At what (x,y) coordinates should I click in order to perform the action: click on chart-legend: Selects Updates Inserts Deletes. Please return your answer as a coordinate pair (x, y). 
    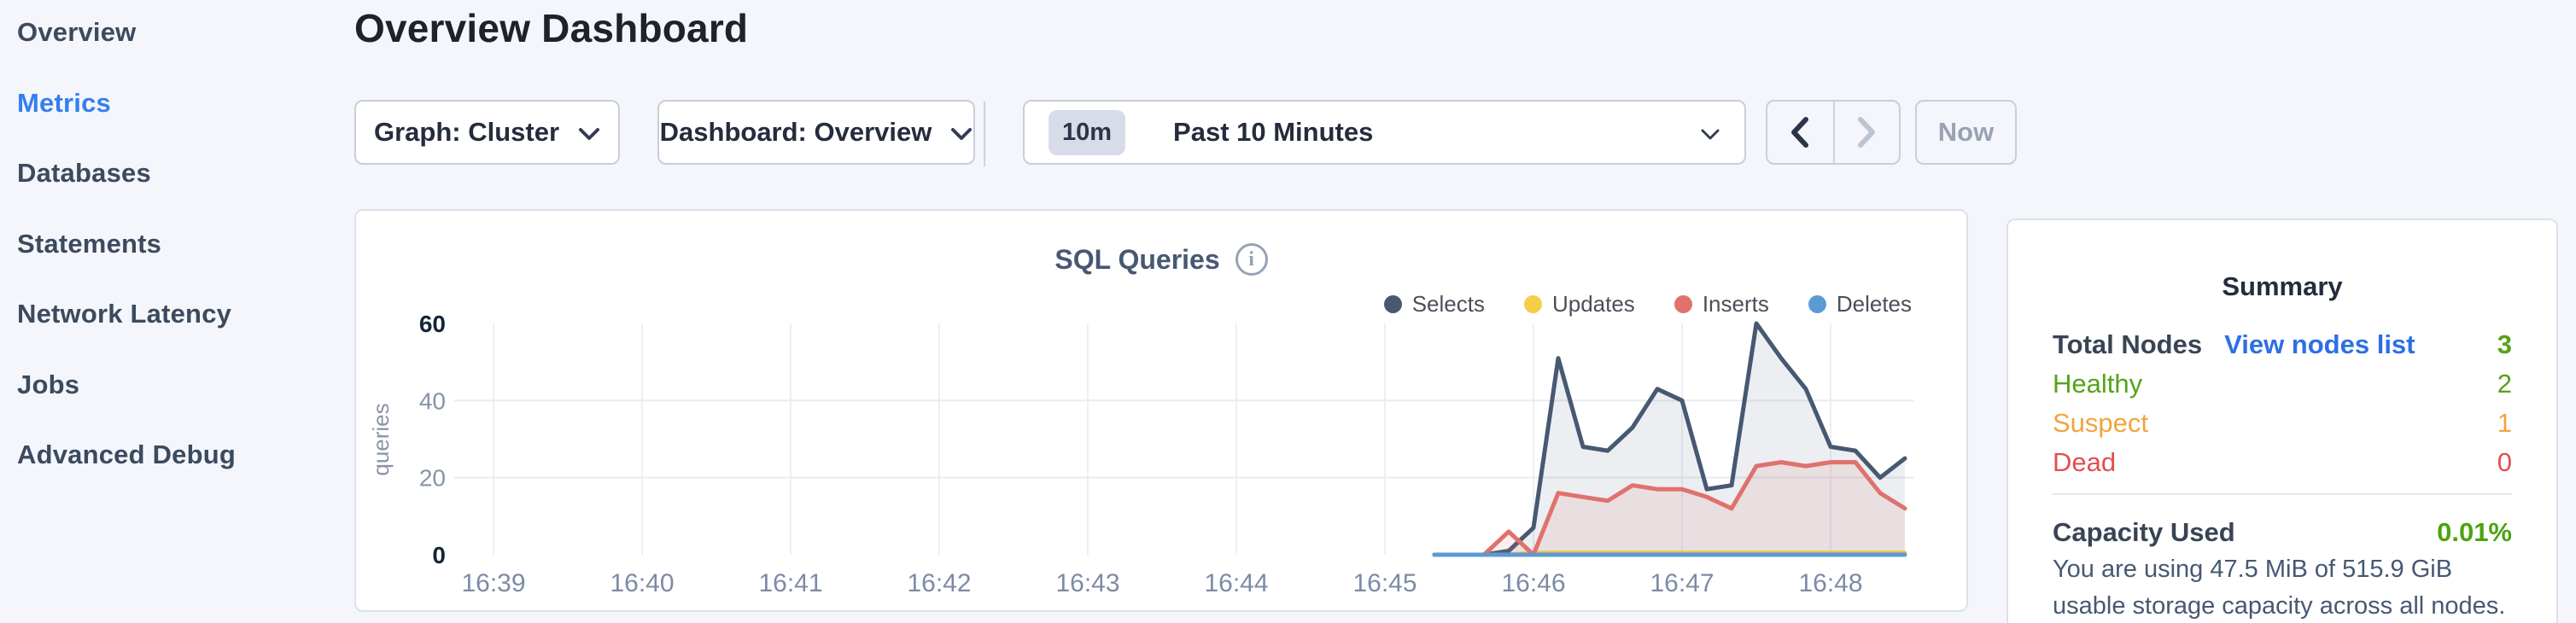
    Looking at the image, I should click on (1647, 304).